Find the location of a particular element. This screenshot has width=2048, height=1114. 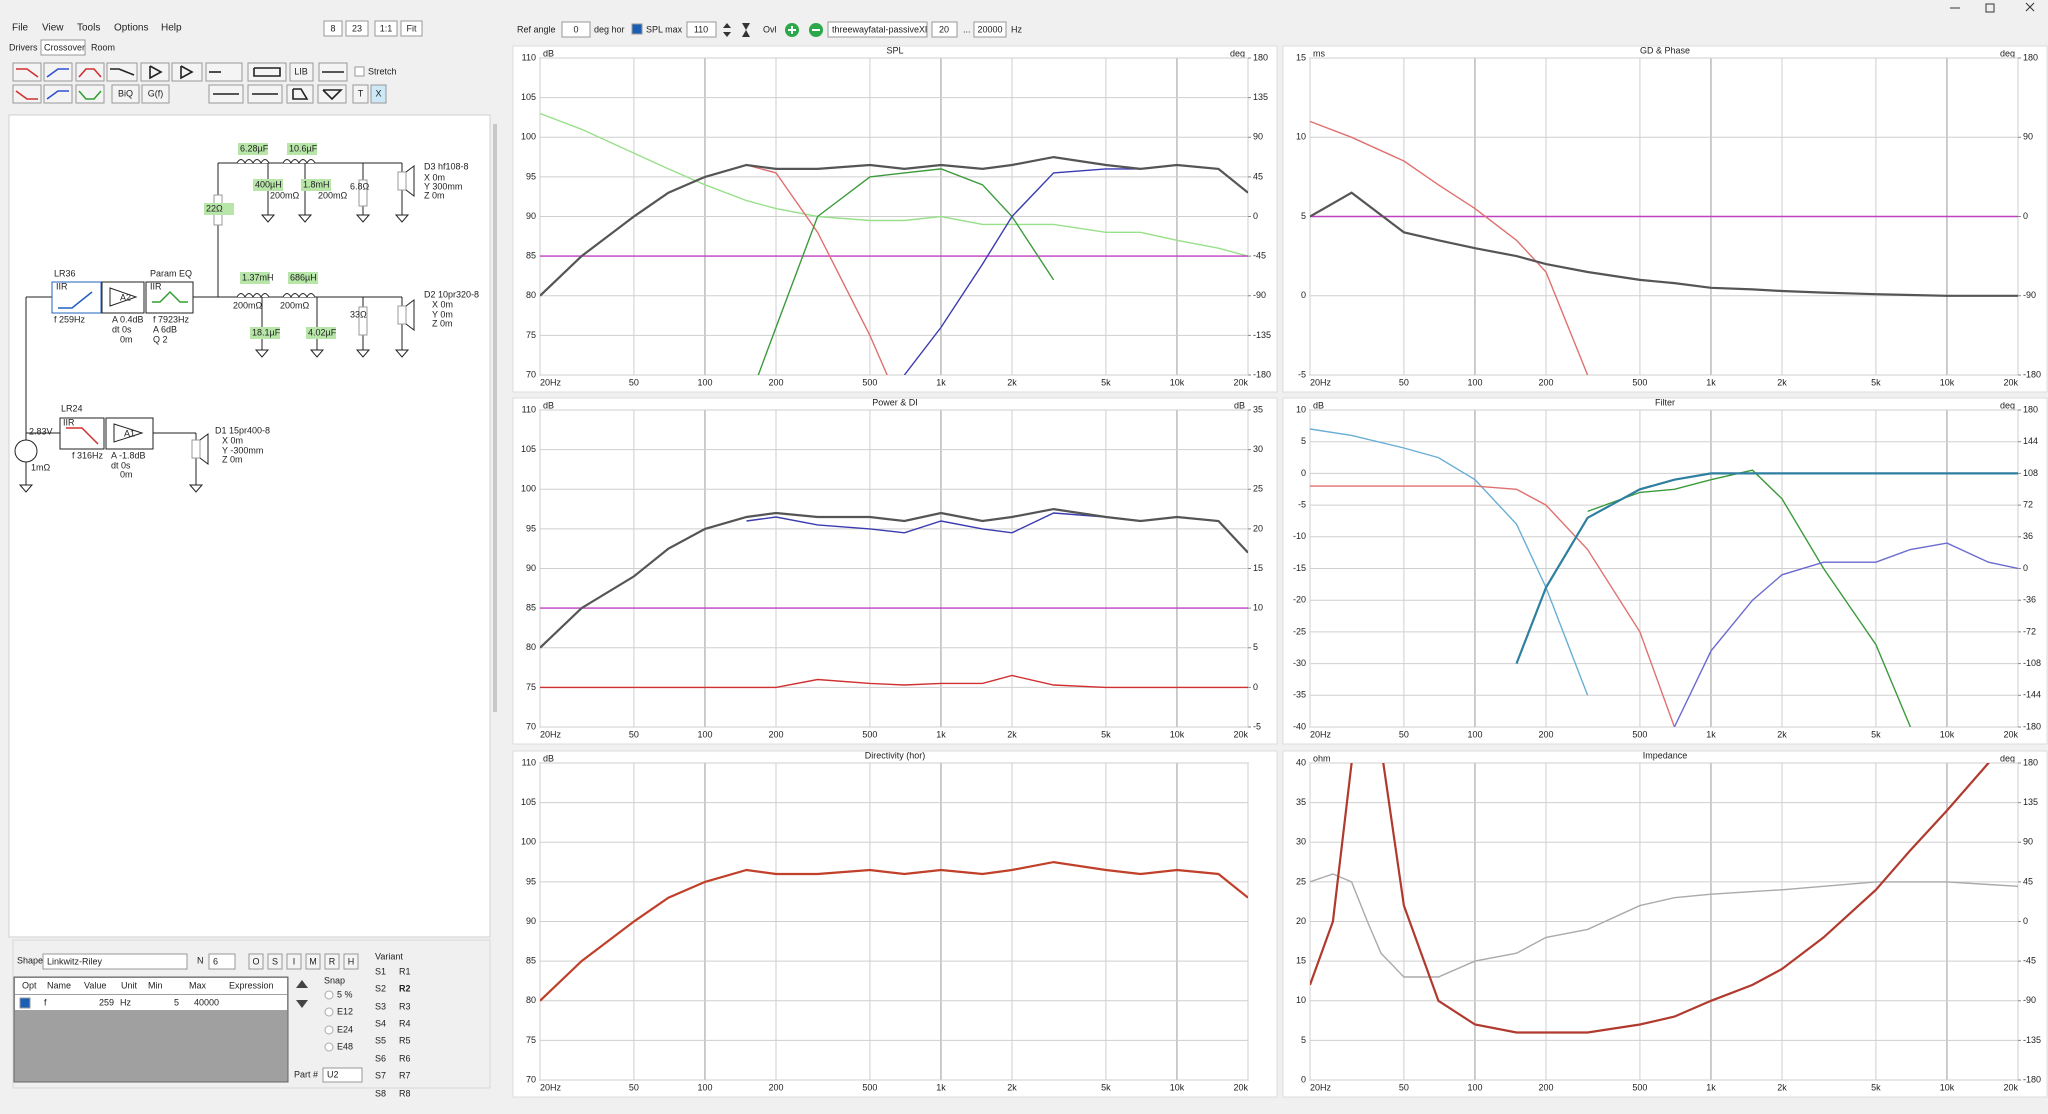

menu-item: Help is located at coordinates (171, 28).